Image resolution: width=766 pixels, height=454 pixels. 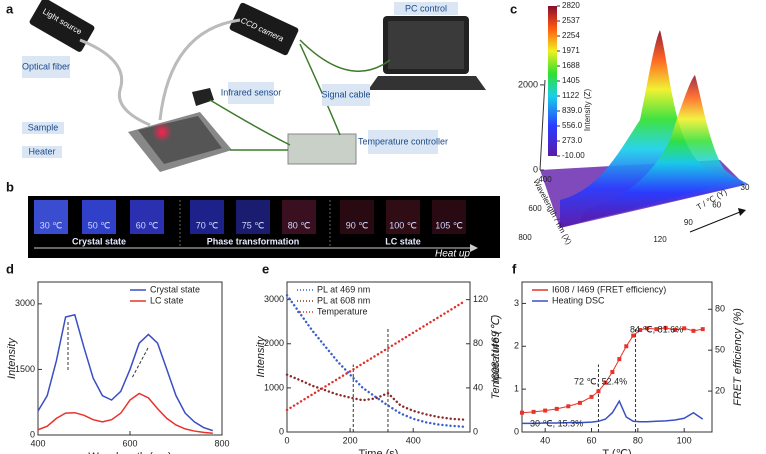 What do you see at coordinates (478, 387) in the screenshot?
I see `y2-tick-label: 40` at bounding box center [478, 387].